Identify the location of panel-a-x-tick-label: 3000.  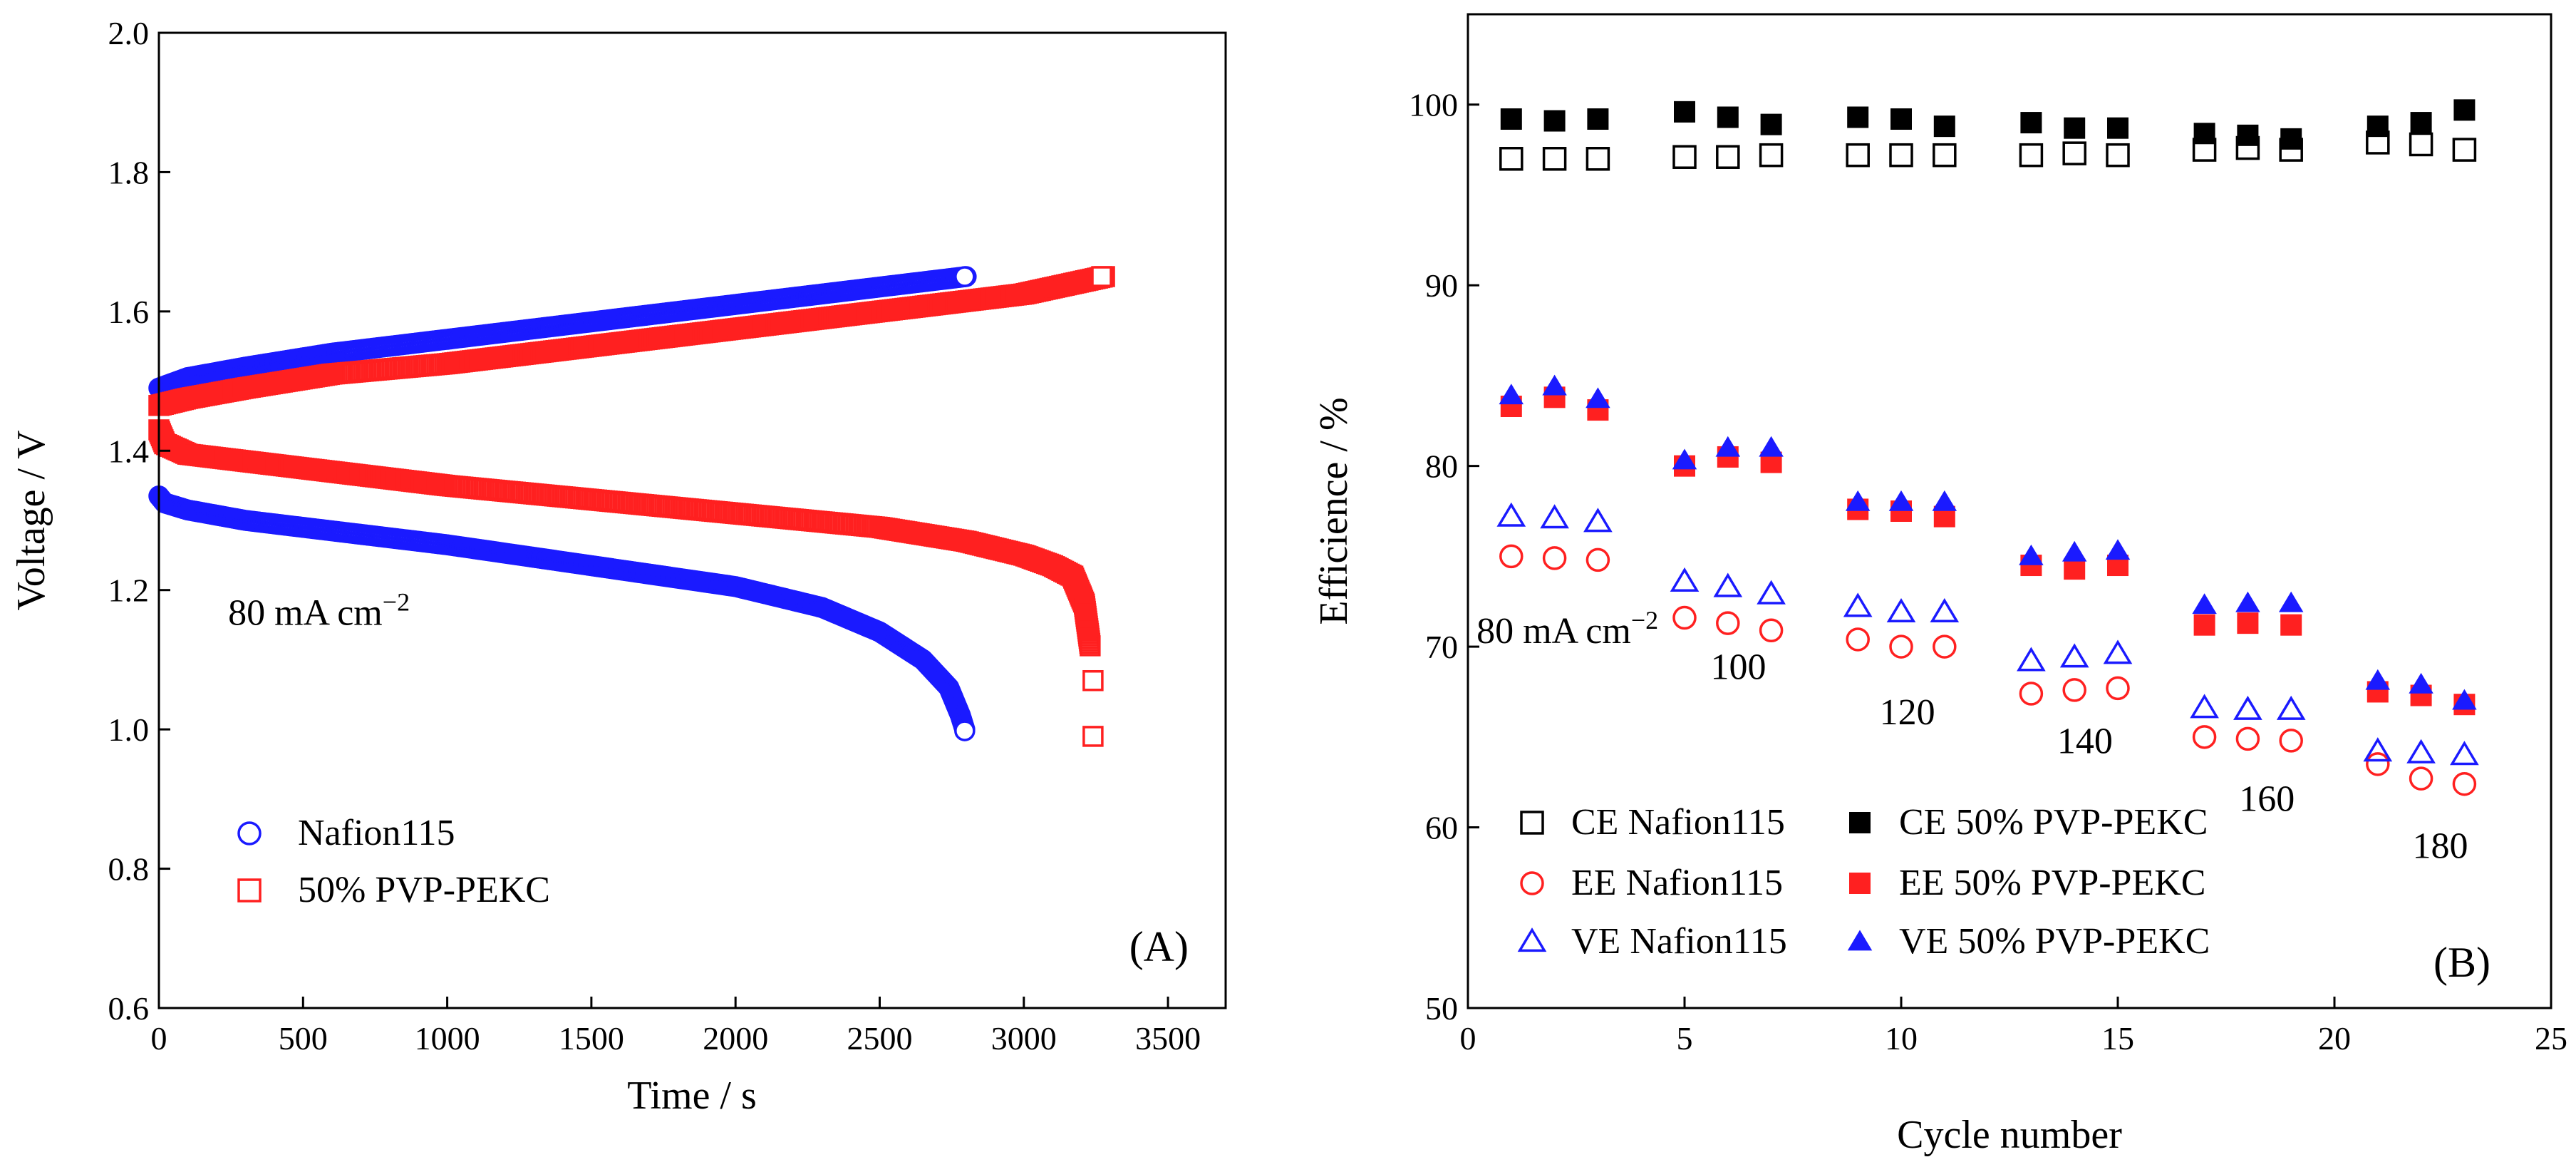
(1024, 1038).